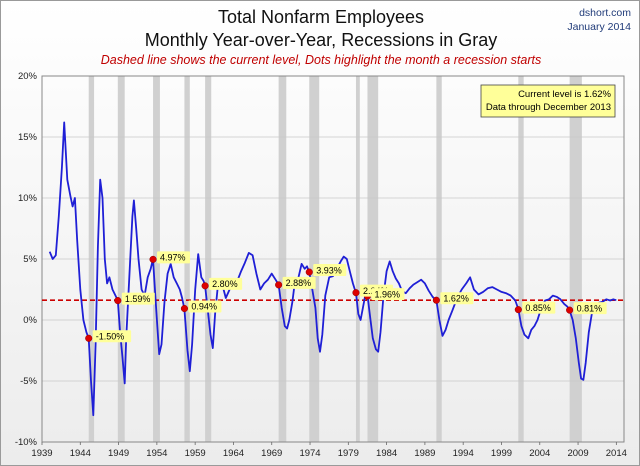 The height and width of the screenshot is (466, 640). I want to click on x-tick-label: 1969, so click(271, 453).